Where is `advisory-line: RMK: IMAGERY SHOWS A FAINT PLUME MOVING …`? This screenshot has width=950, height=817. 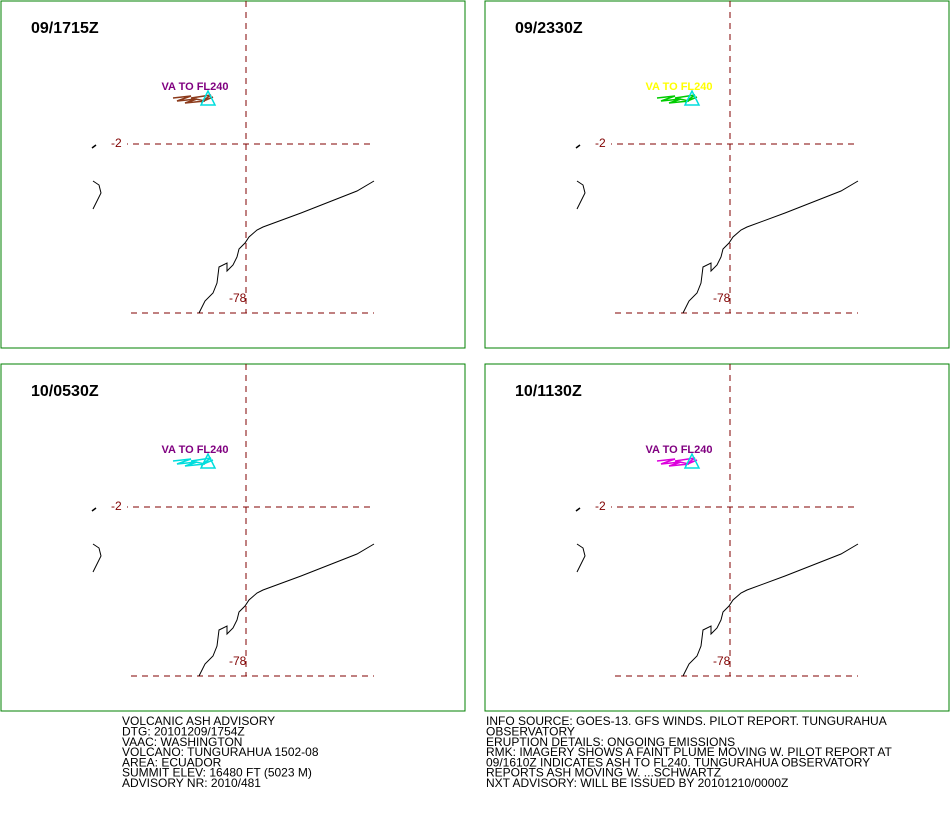
advisory-line: RMK: IMAGERY SHOWS A FAINT PLUME MOVING … is located at coordinates (689, 752).